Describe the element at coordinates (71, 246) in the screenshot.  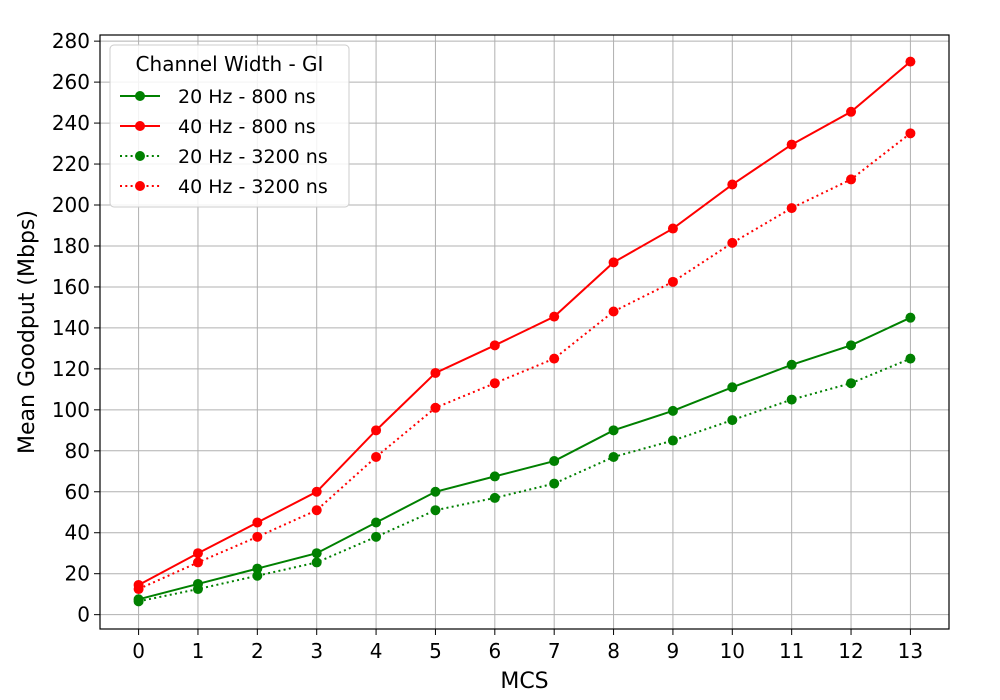
I see `y-tick-label: 180` at that location.